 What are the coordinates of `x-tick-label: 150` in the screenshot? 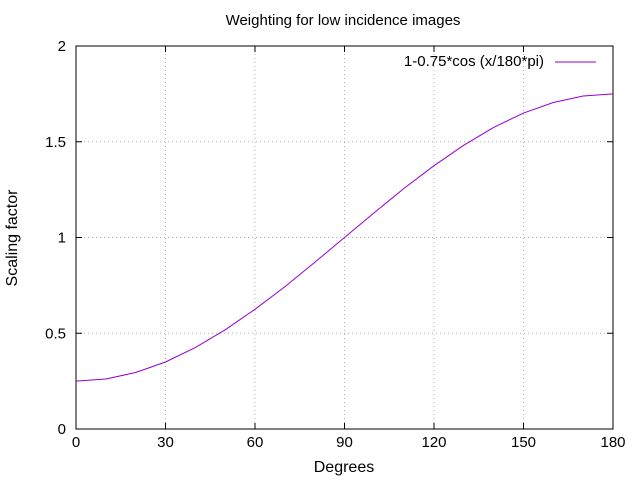 It's located at (523, 442).